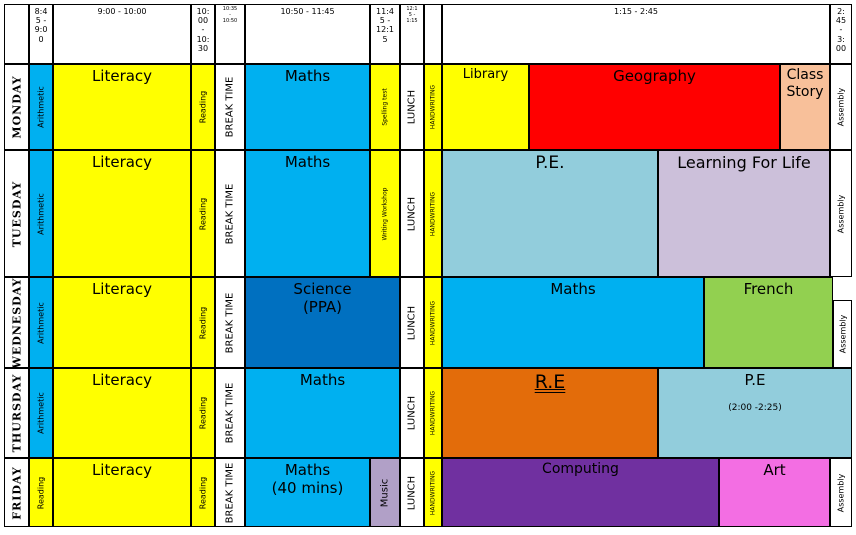  I want to click on lesson-maths: Maths (40 mins), so click(307, 492).